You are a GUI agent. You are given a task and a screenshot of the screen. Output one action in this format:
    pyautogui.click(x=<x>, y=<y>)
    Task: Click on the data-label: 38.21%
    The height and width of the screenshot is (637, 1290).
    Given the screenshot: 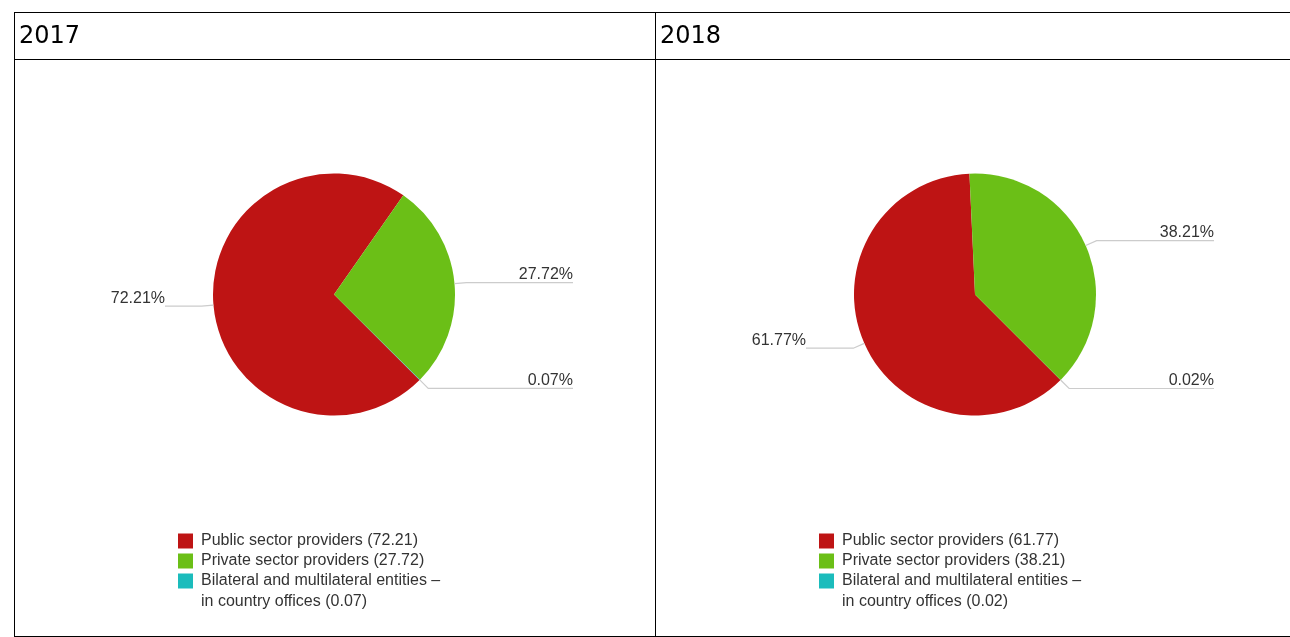 What is the action you would take?
    pyautogui.click(x=1186, y=232)
    